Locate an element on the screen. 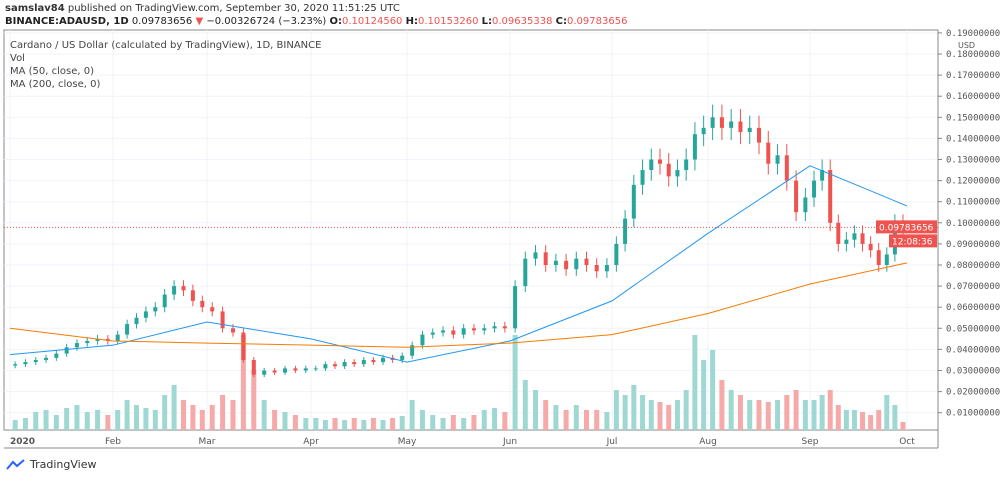 This screenshot has width=1000, height=478. tradingview-icon is located at coordinates (15, 464).